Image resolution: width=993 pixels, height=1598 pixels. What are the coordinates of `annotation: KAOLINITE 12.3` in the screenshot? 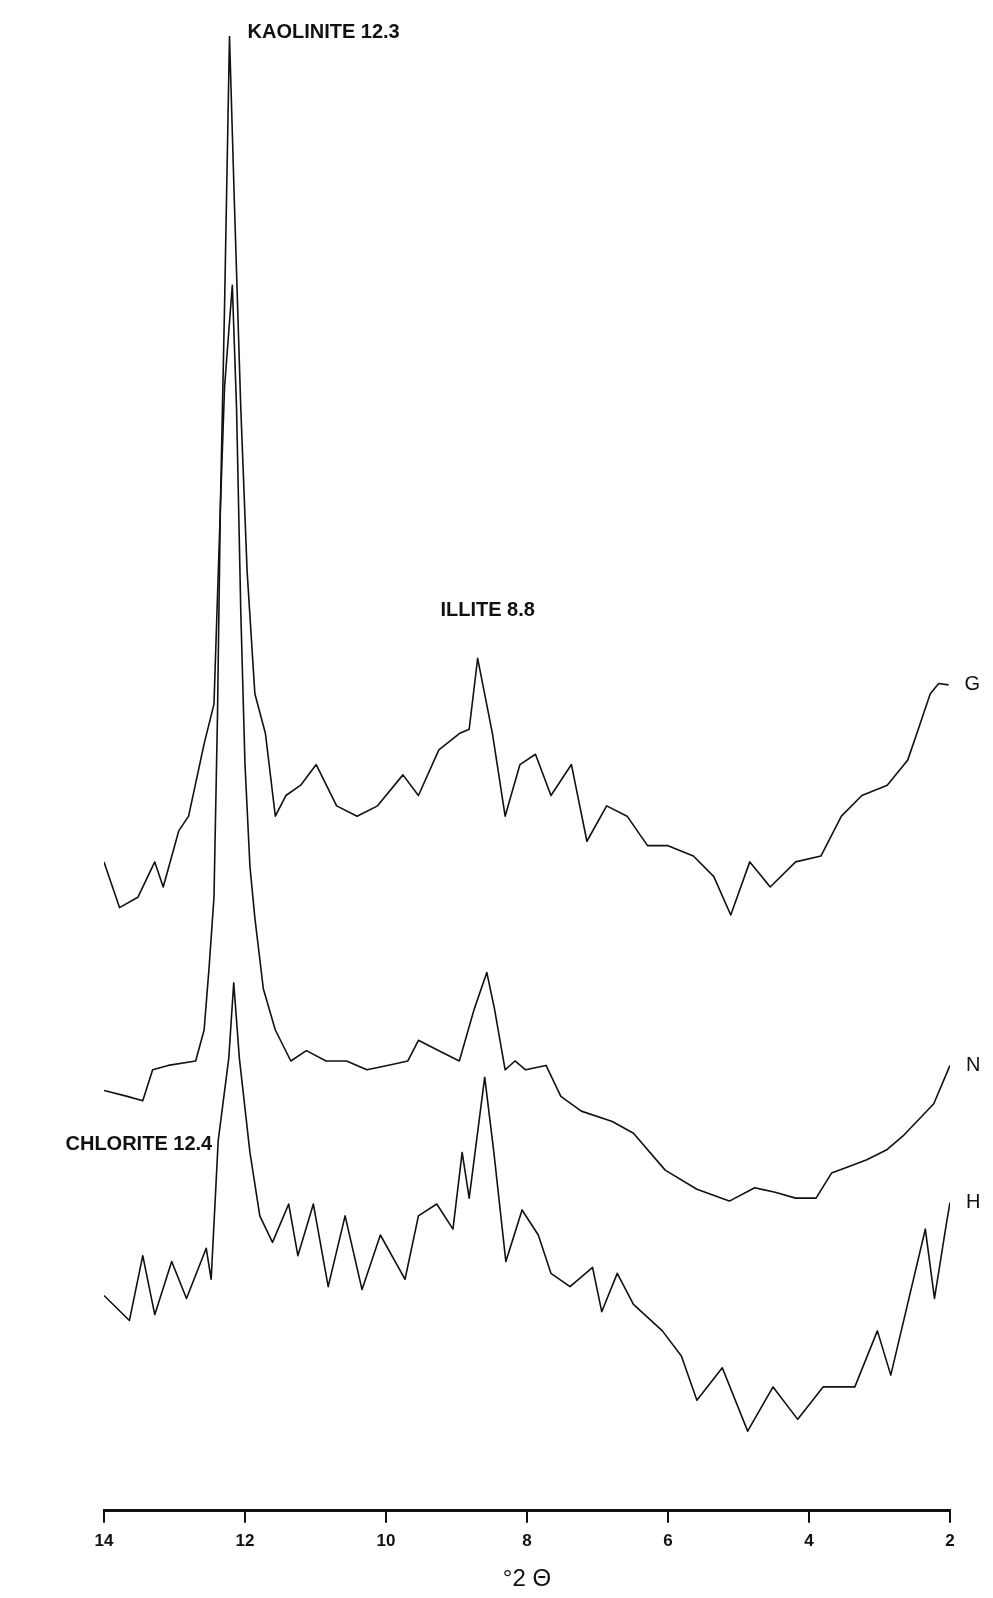 It's located at (323, 30).